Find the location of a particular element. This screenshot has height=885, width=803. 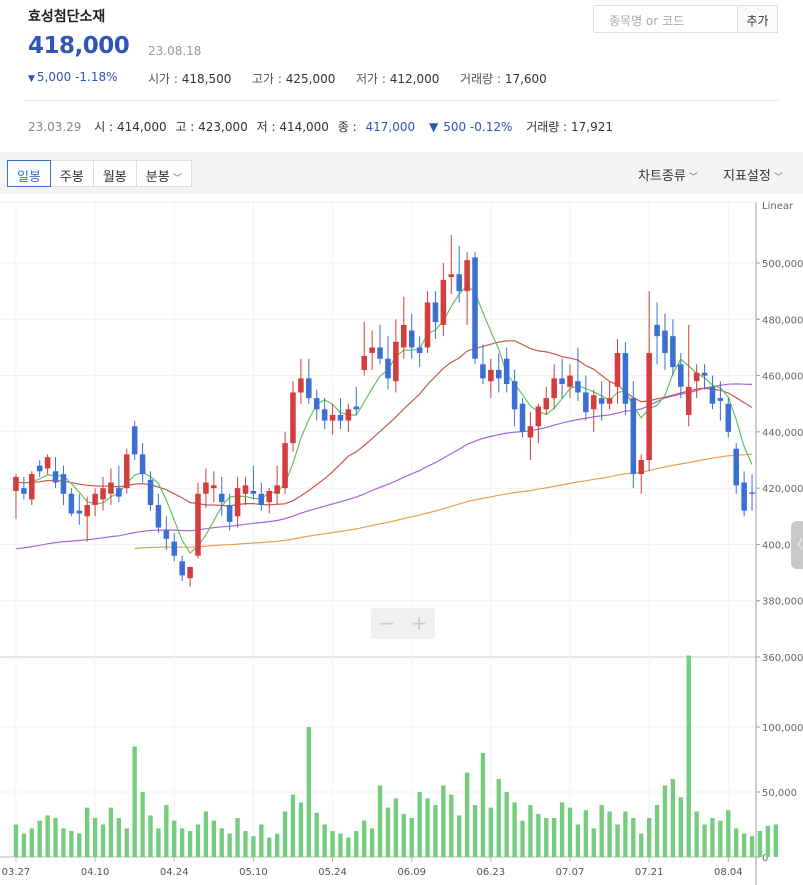

search-input: 종목명 or 코드 is located at coordinates (665, 19).